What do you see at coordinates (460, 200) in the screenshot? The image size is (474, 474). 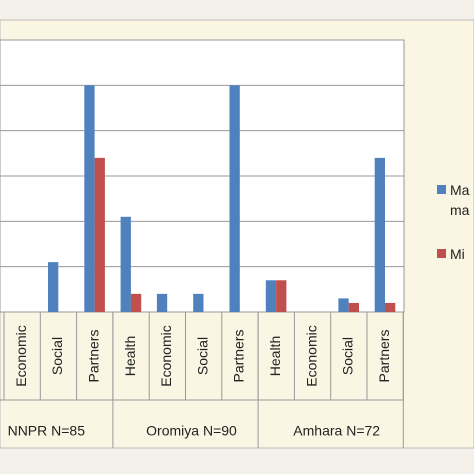 I see `legend-label: Ma ma` at bounding box center [460, 200].